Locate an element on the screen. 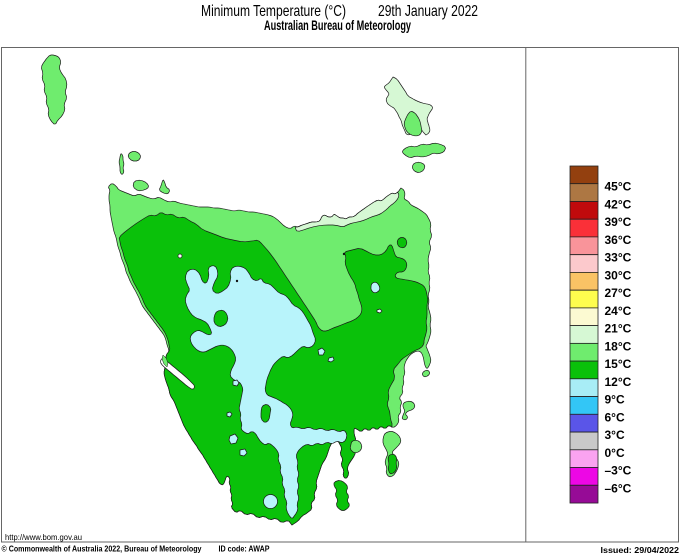 The height and width of the screenshot is (555, 680). svg-text: 27°C is located at coordinates (618, 293).